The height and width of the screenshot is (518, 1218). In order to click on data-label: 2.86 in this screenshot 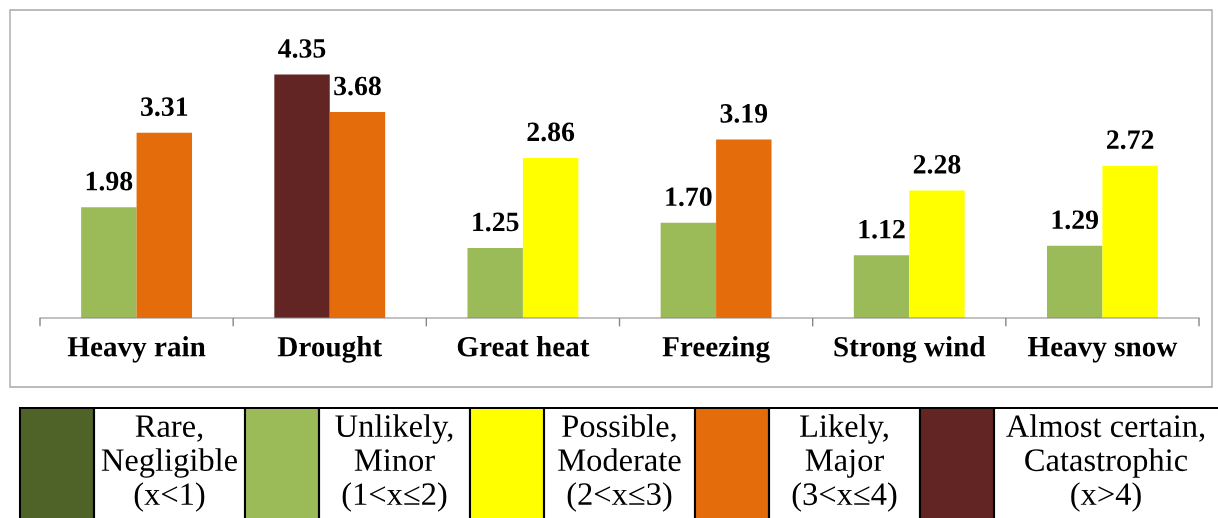, I will do `click(551, 132)`.